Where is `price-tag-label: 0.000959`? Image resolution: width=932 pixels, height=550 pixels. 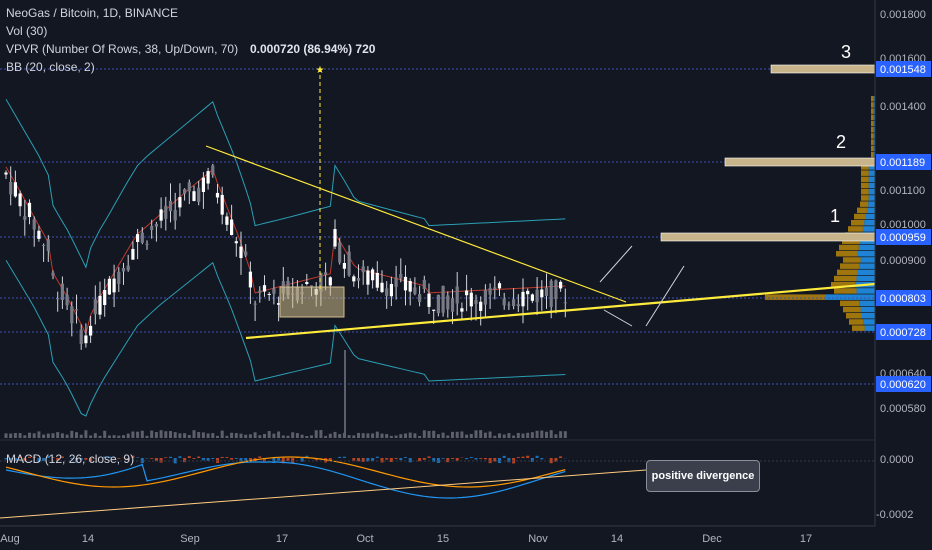 price-tag-label: 0.000959 is located at coordinates (903, 238).